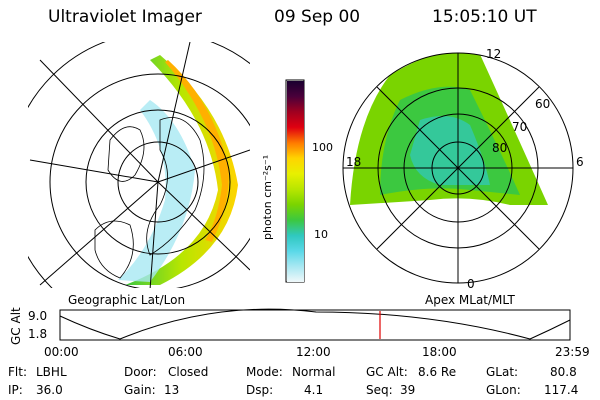 This screenshot has width=600, height=400. Describe the element at coordinates (572, 352) in the screenshot. I see `timeline-xtick-2359: 23:59` at that location.